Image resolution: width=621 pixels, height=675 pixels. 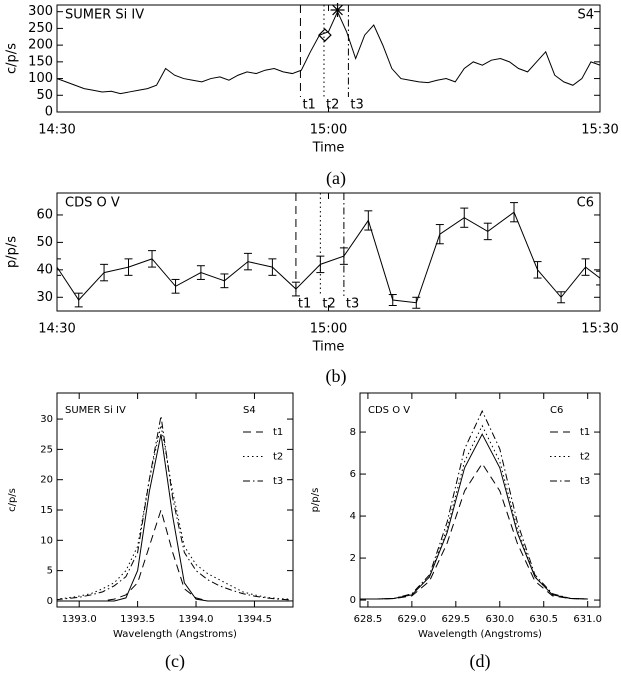 I want to click on y-tick-label: 200, so click(x=40, y=45).